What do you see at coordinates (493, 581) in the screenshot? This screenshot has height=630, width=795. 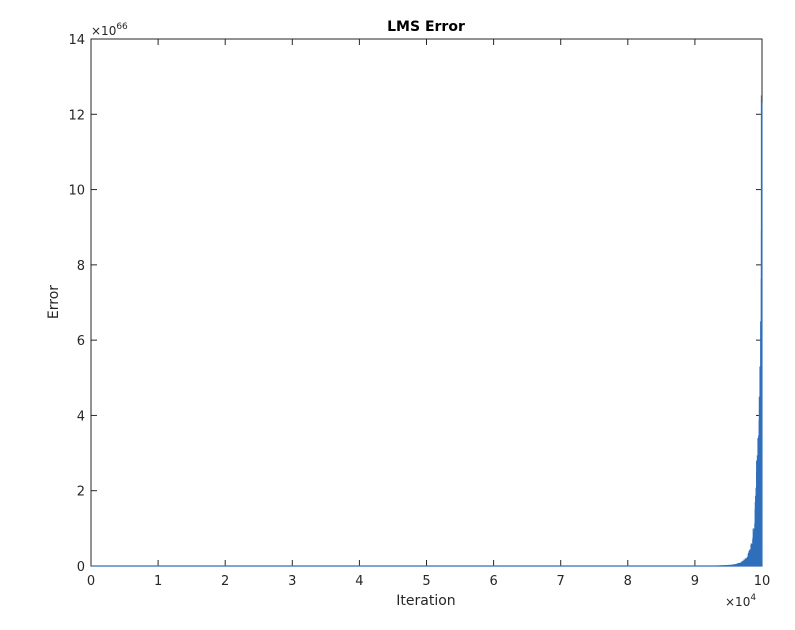 I see `x-tick-label: 6` at bounding box center [493, 581].